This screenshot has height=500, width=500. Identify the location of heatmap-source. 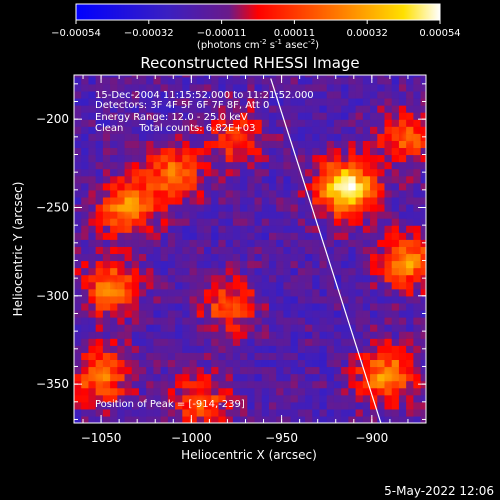
(346, 188).